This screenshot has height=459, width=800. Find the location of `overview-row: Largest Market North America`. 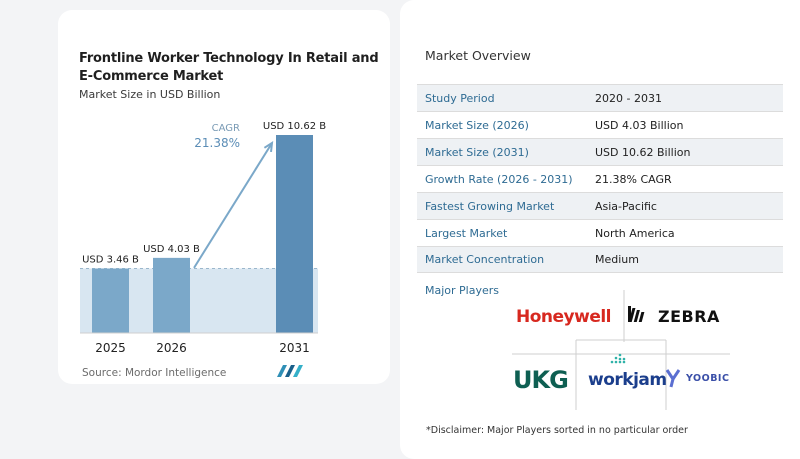

overview-row: Largest Market North America is located at coordinates (600, 232).